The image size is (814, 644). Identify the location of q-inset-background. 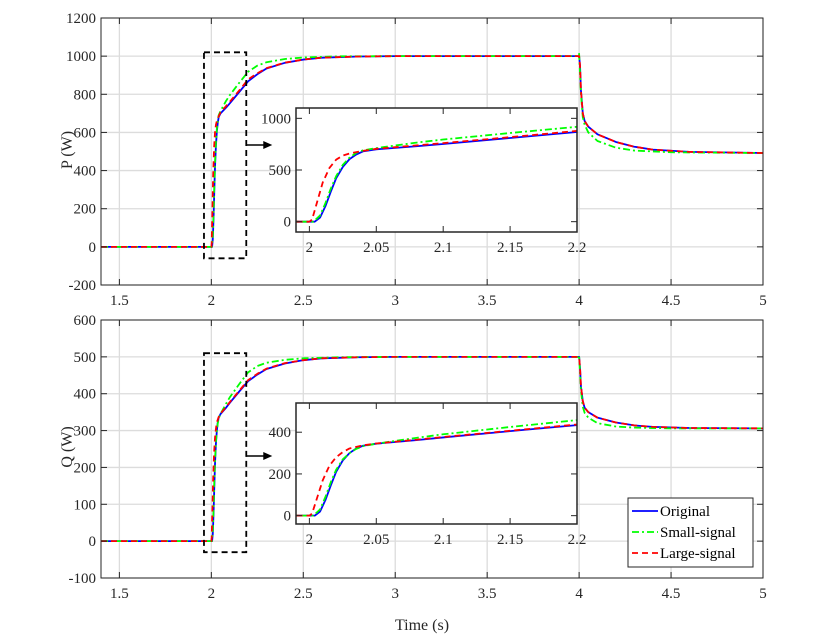
(436, 463).